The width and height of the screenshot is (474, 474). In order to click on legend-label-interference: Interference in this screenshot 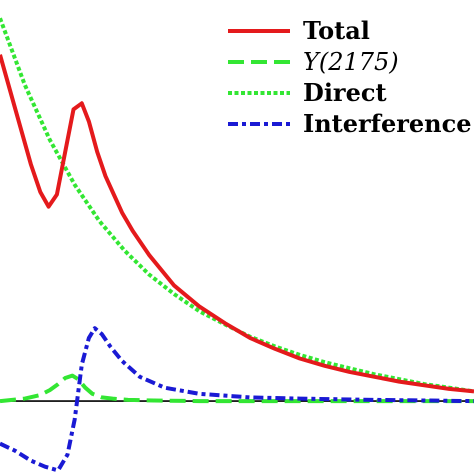, I will do `click(387, 123)`.